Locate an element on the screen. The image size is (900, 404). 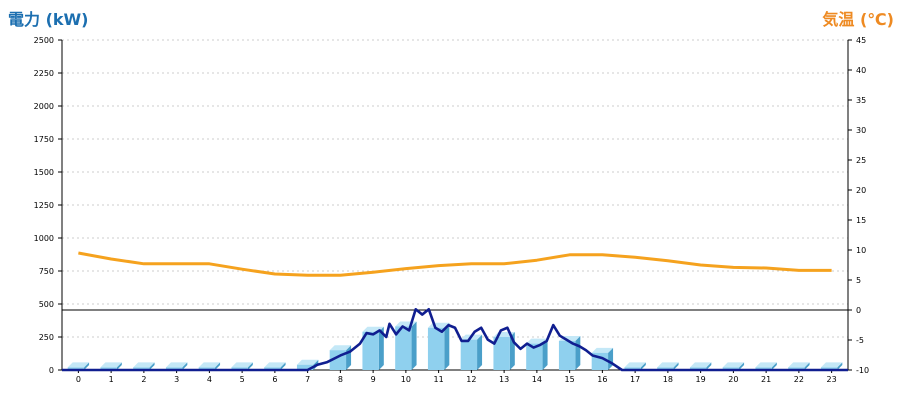
x-tick-label: 22 is located at coordinates (799, 379).